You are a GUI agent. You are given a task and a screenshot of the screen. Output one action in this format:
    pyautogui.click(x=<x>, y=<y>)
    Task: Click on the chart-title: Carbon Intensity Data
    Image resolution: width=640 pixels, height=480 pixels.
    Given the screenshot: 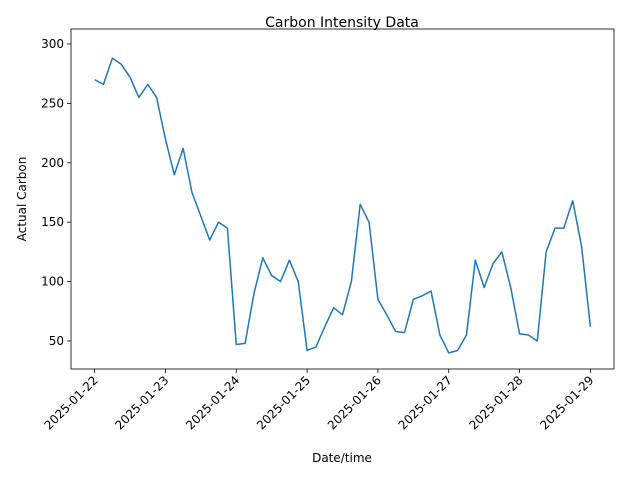 What is the action you would take?
    pyautogui.click(x=342, y=23)
    